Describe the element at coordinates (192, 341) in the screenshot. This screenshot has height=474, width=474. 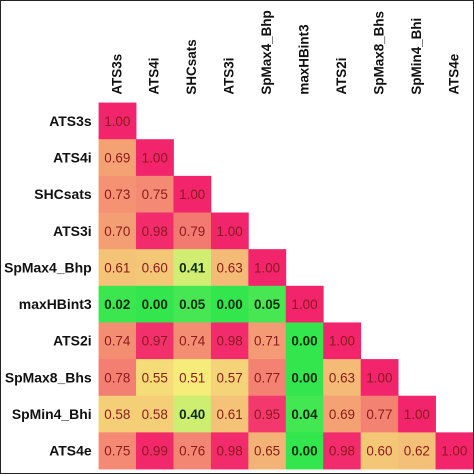
I see `heatmap-cell-ats2i-shcsats` at that location.